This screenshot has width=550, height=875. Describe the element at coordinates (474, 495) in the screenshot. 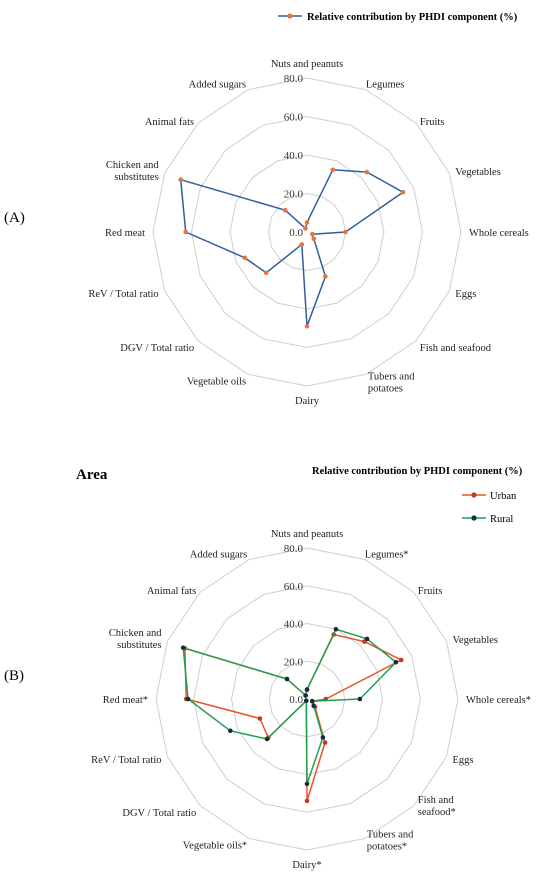

I see `panel-b-legend-urban-marker` at that location.